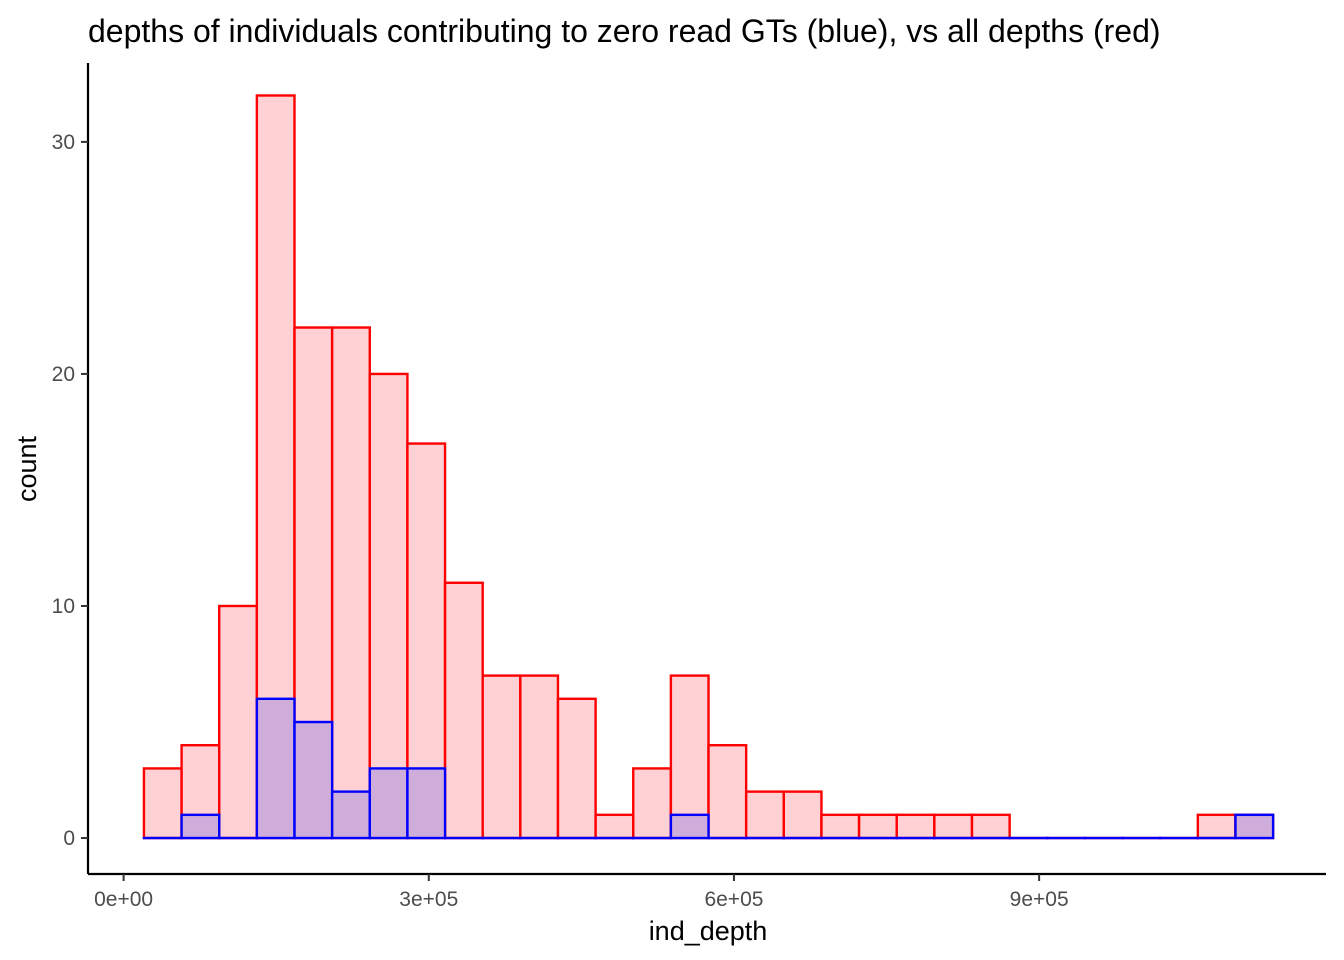  What do you see at coordinates (428, 899) in the screenshot?
I see `x-tick-label-1: 3e+05` at bounding box center [428, 899].